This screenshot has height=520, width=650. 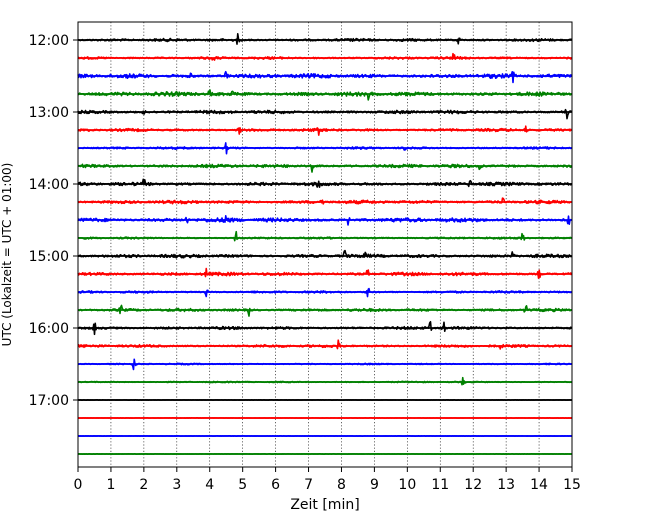 I want to click on y-tick-label: 14:00, so click(x=49, y=185).